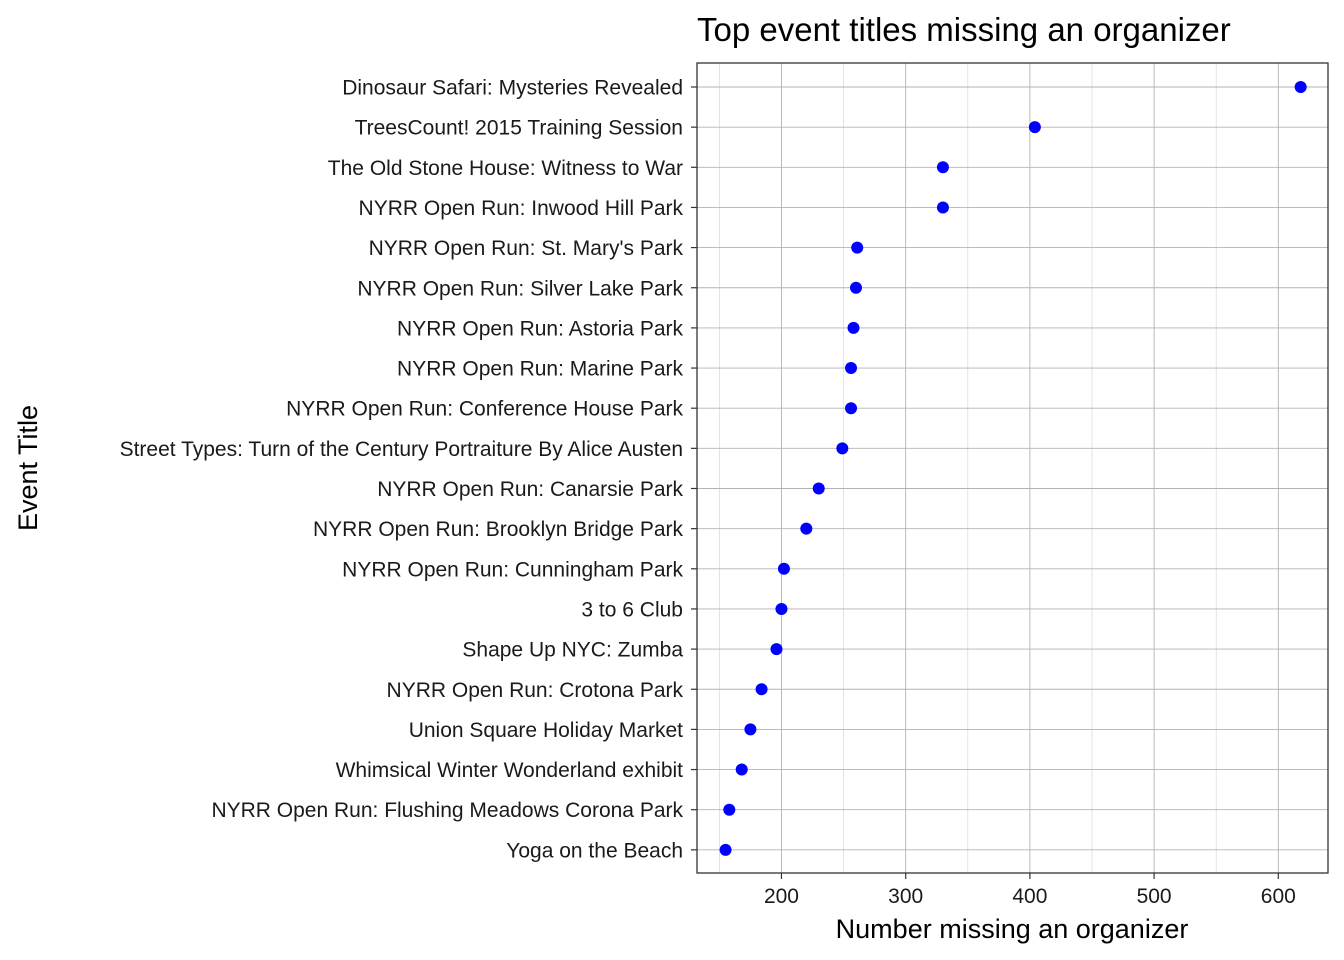 The image size is (1344, 960). Describe the element at coordinates (1278, 896) in the screenshot. I see `x-tick-label: 600` at that location.